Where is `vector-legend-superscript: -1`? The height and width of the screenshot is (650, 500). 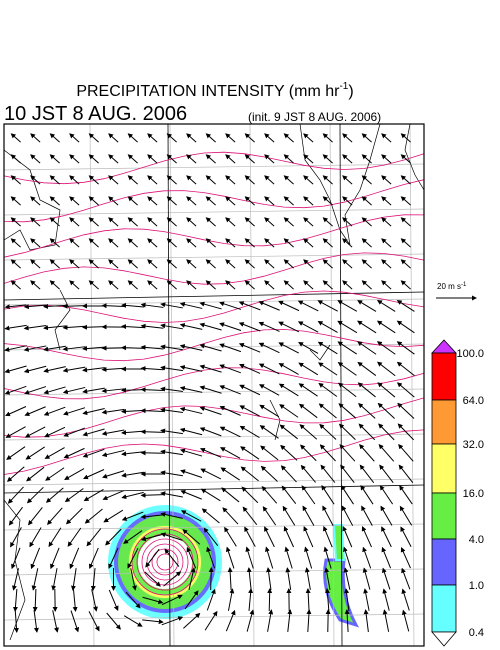
vector-legend-superscript: -1 is located at coordinates (464, 285).